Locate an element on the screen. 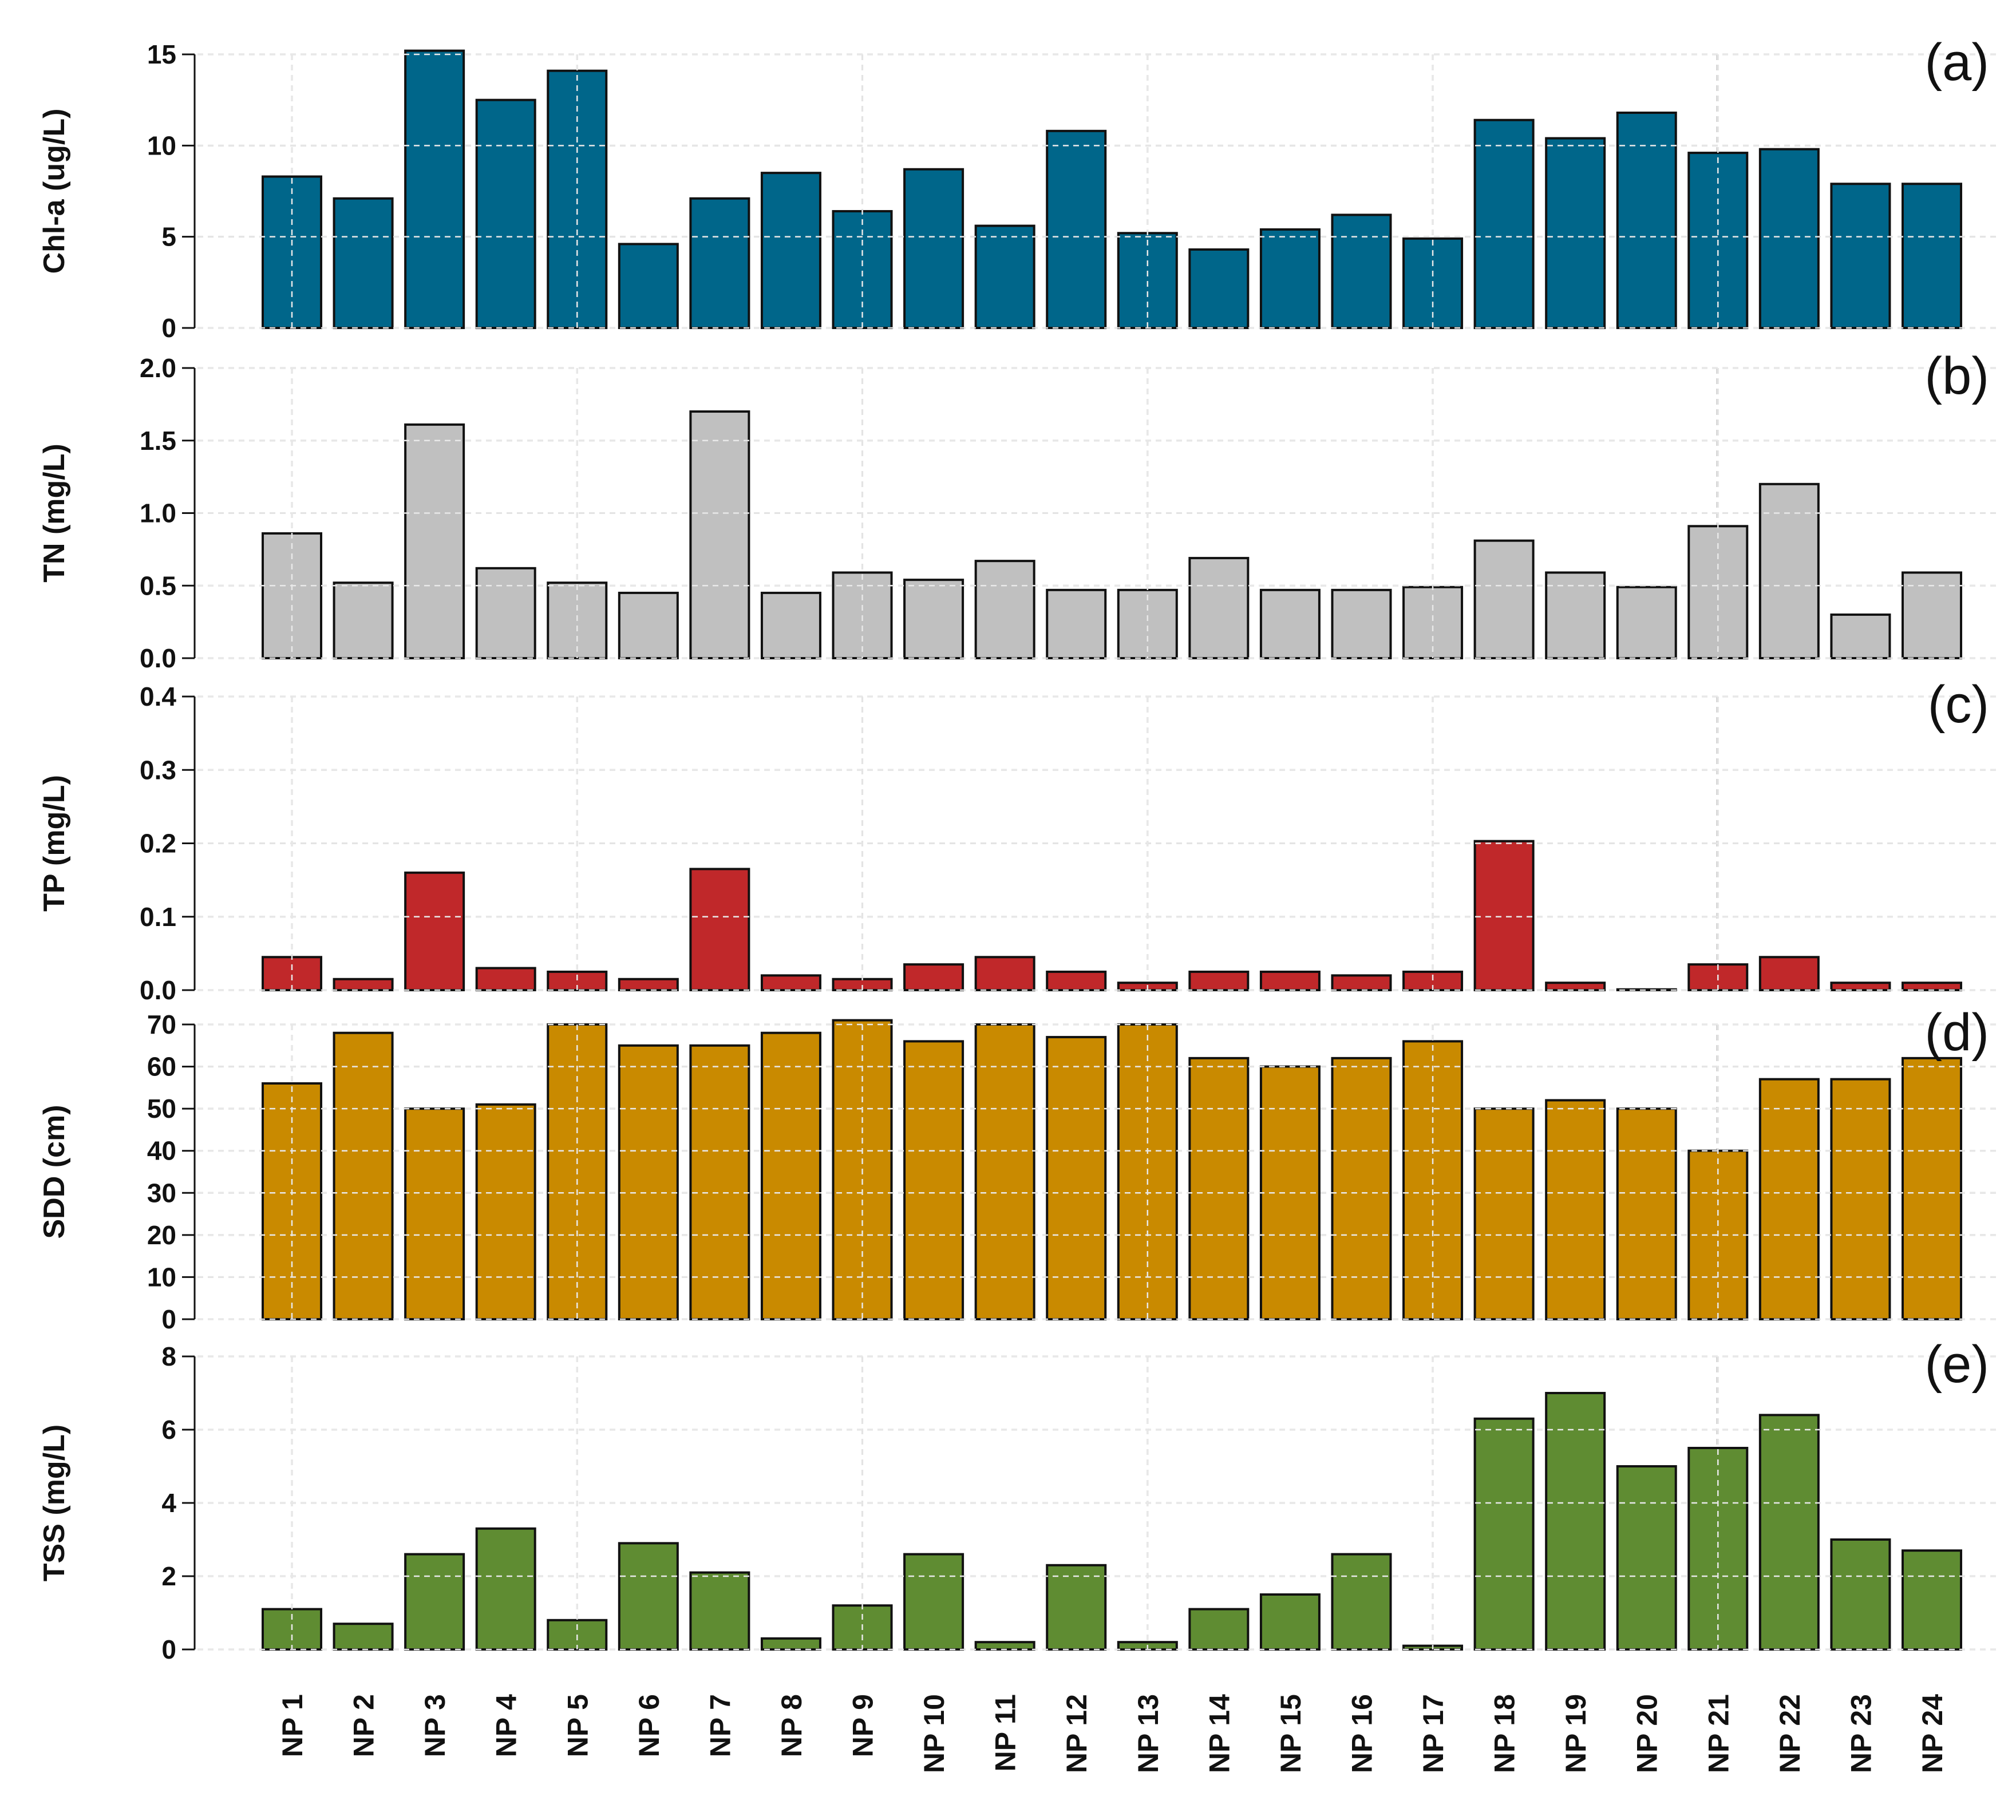 This screenshot has height=1820, width=2016. x-tick-label: NP 15 is located at coordinates (1291, 1733).